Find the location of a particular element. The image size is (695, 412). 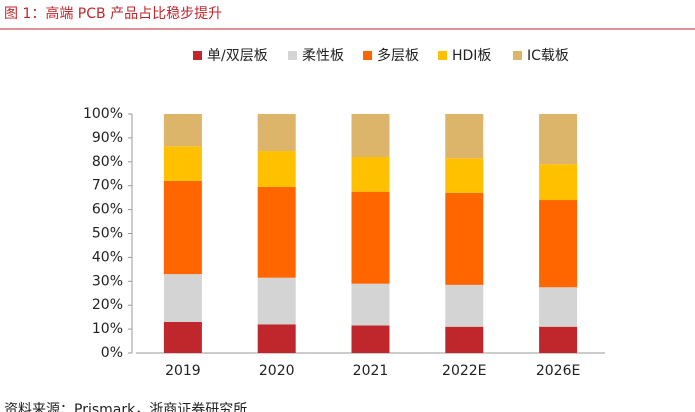

x-tick-label: 2026E is located at coordinates (558, 371).